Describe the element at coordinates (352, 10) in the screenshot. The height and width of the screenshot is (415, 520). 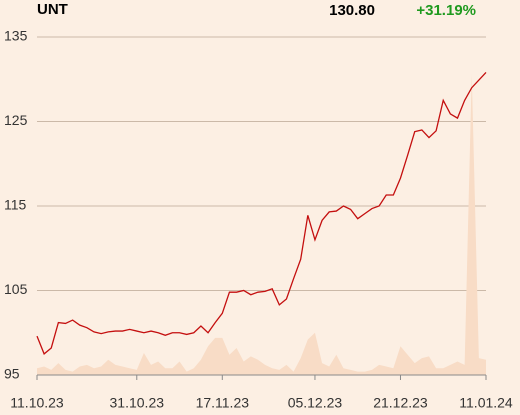
I see `price: 130.80` at that location.